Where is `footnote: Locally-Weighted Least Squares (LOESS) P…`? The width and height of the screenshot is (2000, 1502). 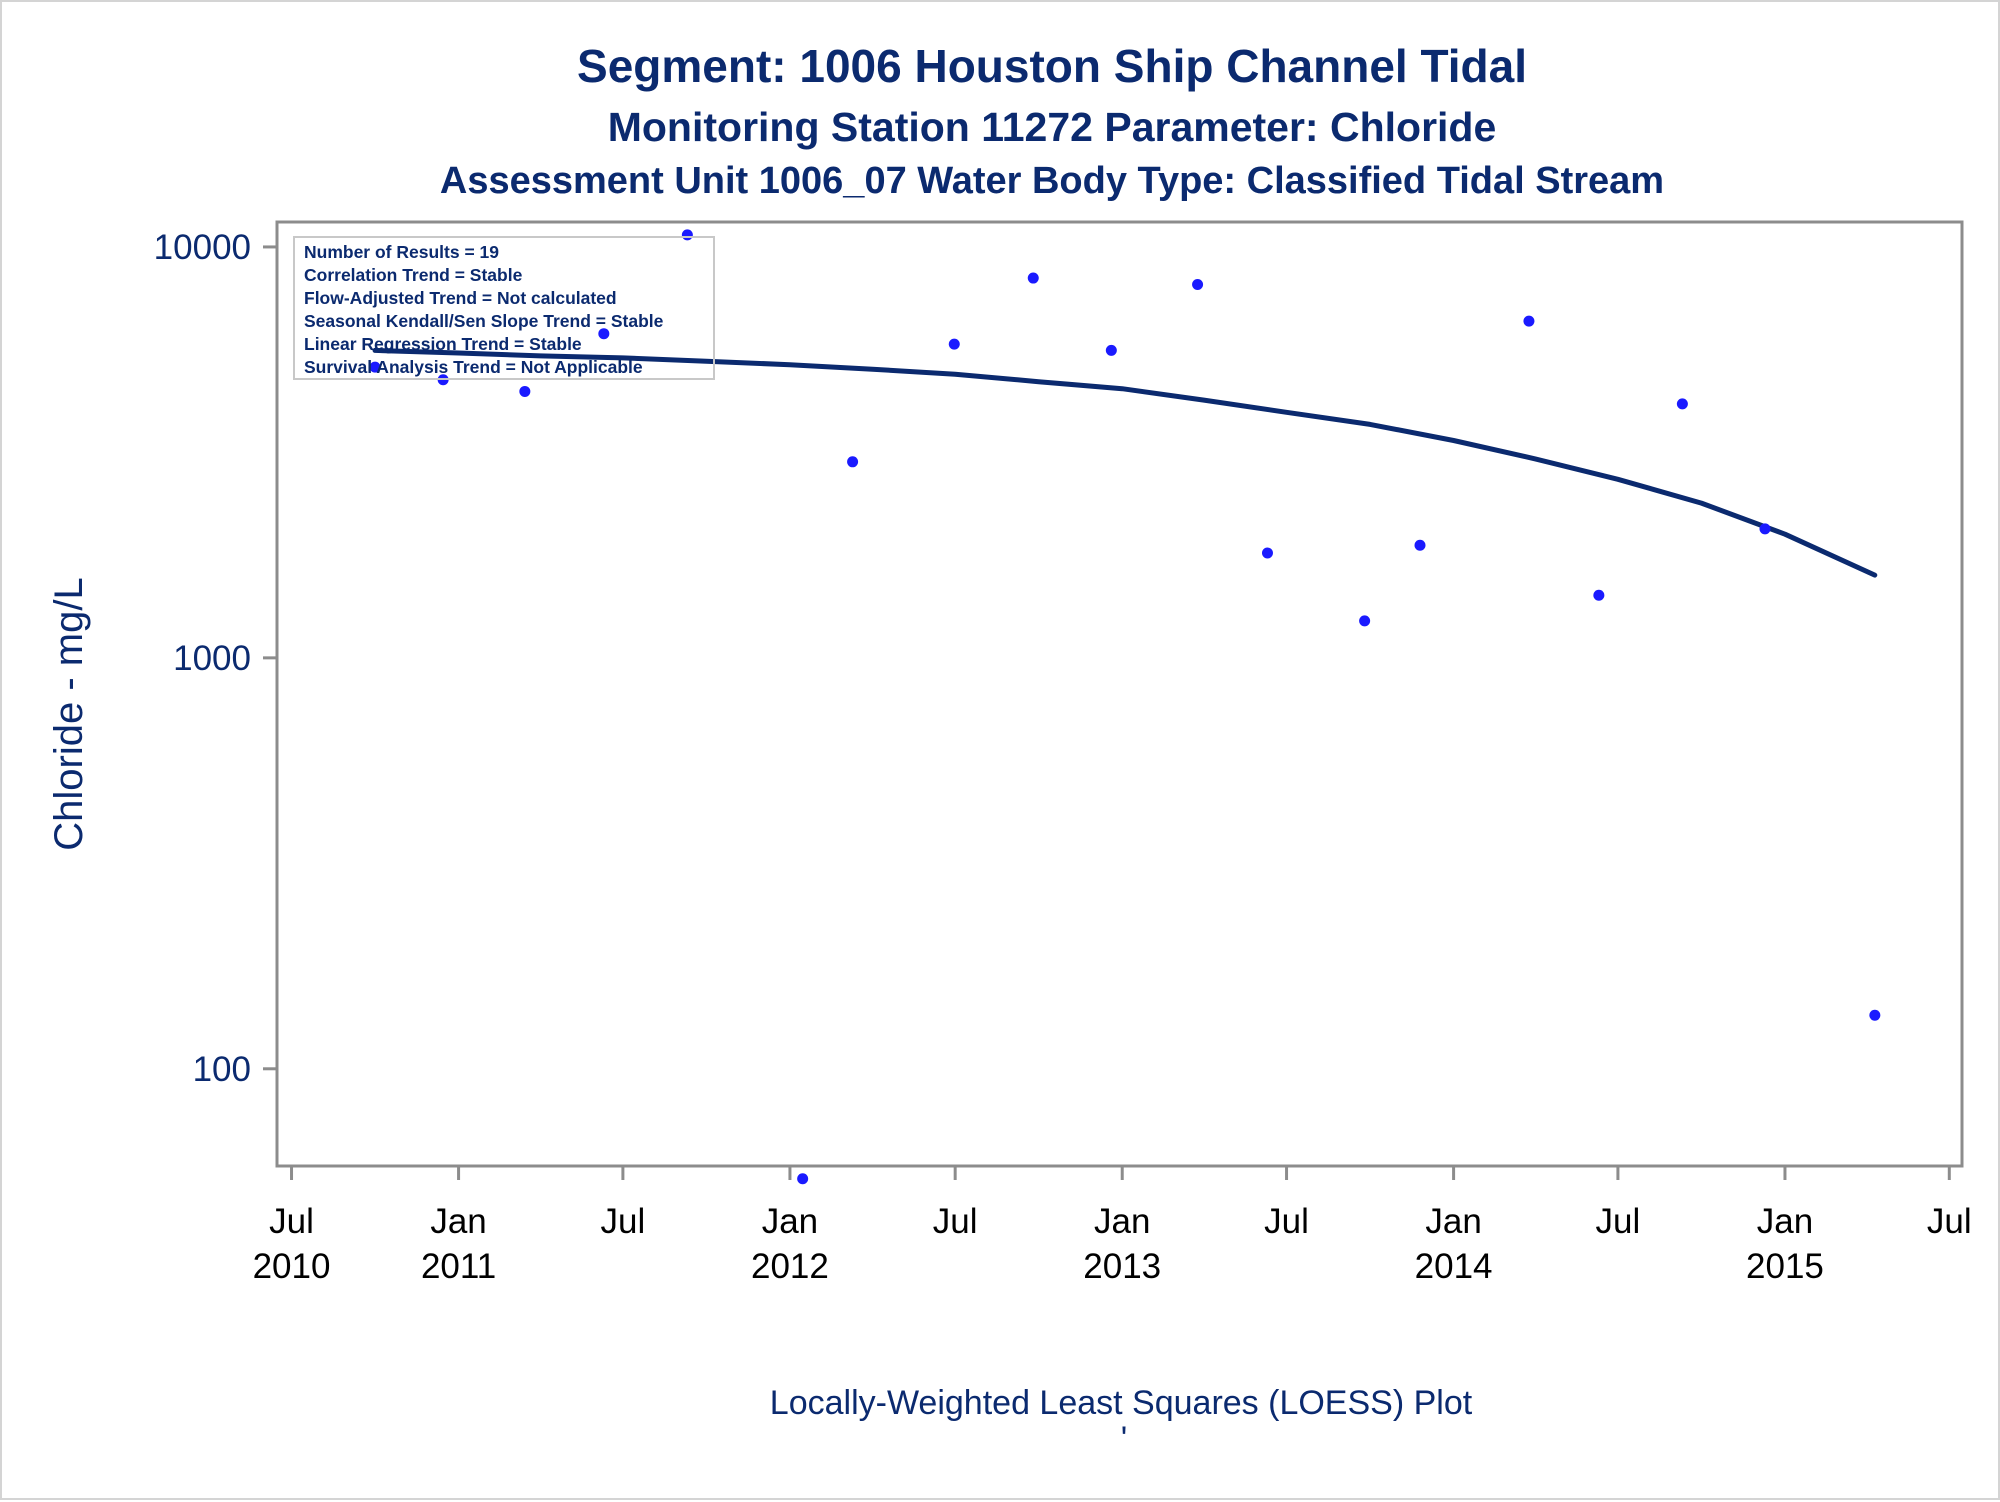 footnote: Locally-Weighted Least Squares (LOESS) P… is located at coordinates (1121, 1403).